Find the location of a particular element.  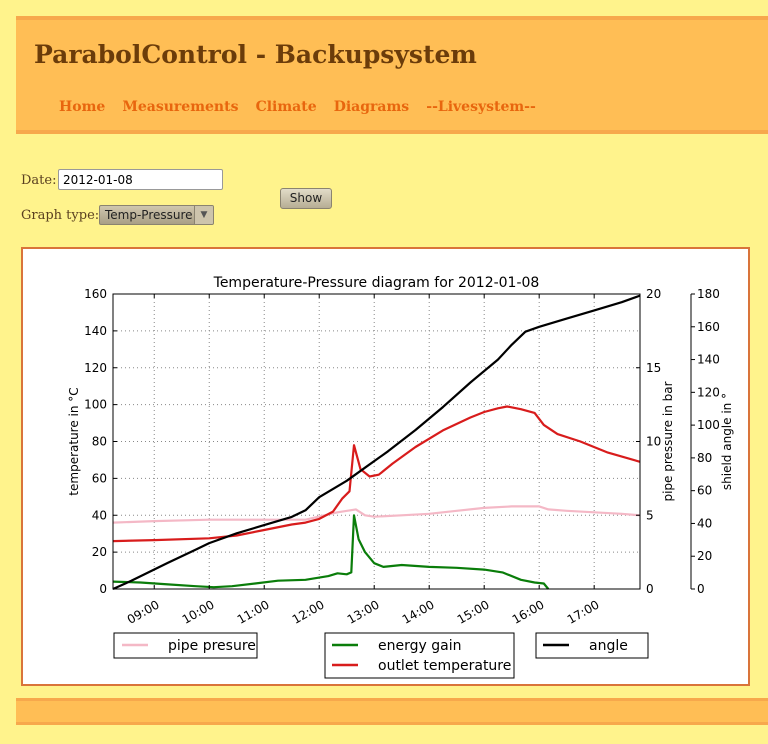

nav-measurements-link: Measurements is located at coordinates (180, 107).